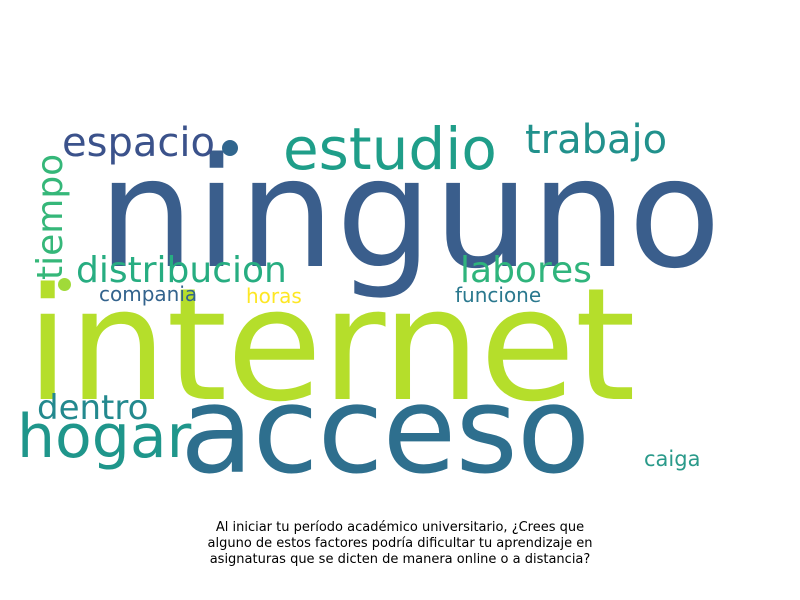 Image resolution: width=800 pixels, height=600 pixels. I want to click on word-trabajo: trabajo, so click(596, 140).